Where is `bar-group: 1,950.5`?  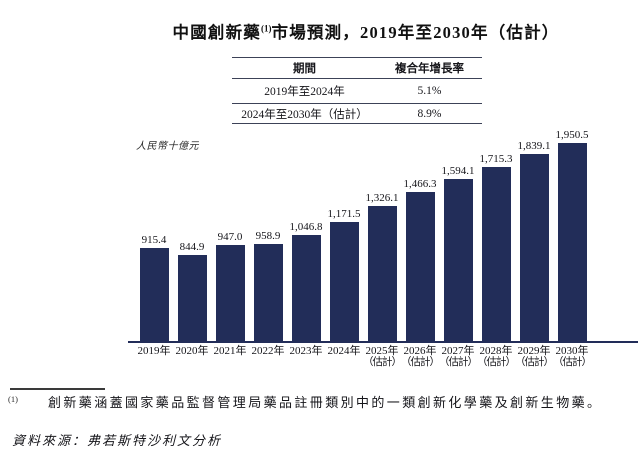
bar-group: 1,950.5 is located at coordinates (572, 235).